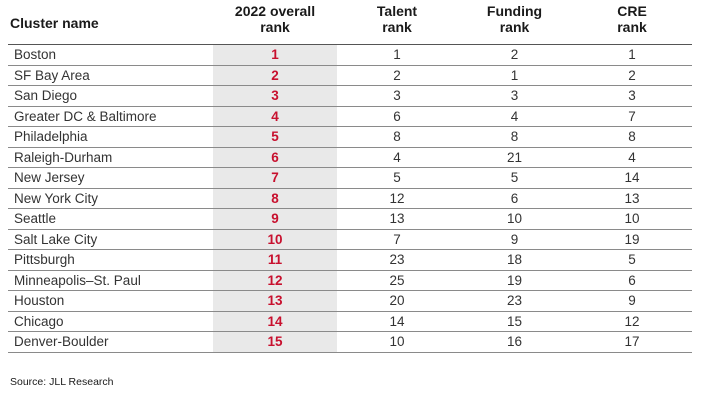 The height and width of the screenshot is (401, 701). I want to click on cre-rank-cell: 3, so click(632, 96).